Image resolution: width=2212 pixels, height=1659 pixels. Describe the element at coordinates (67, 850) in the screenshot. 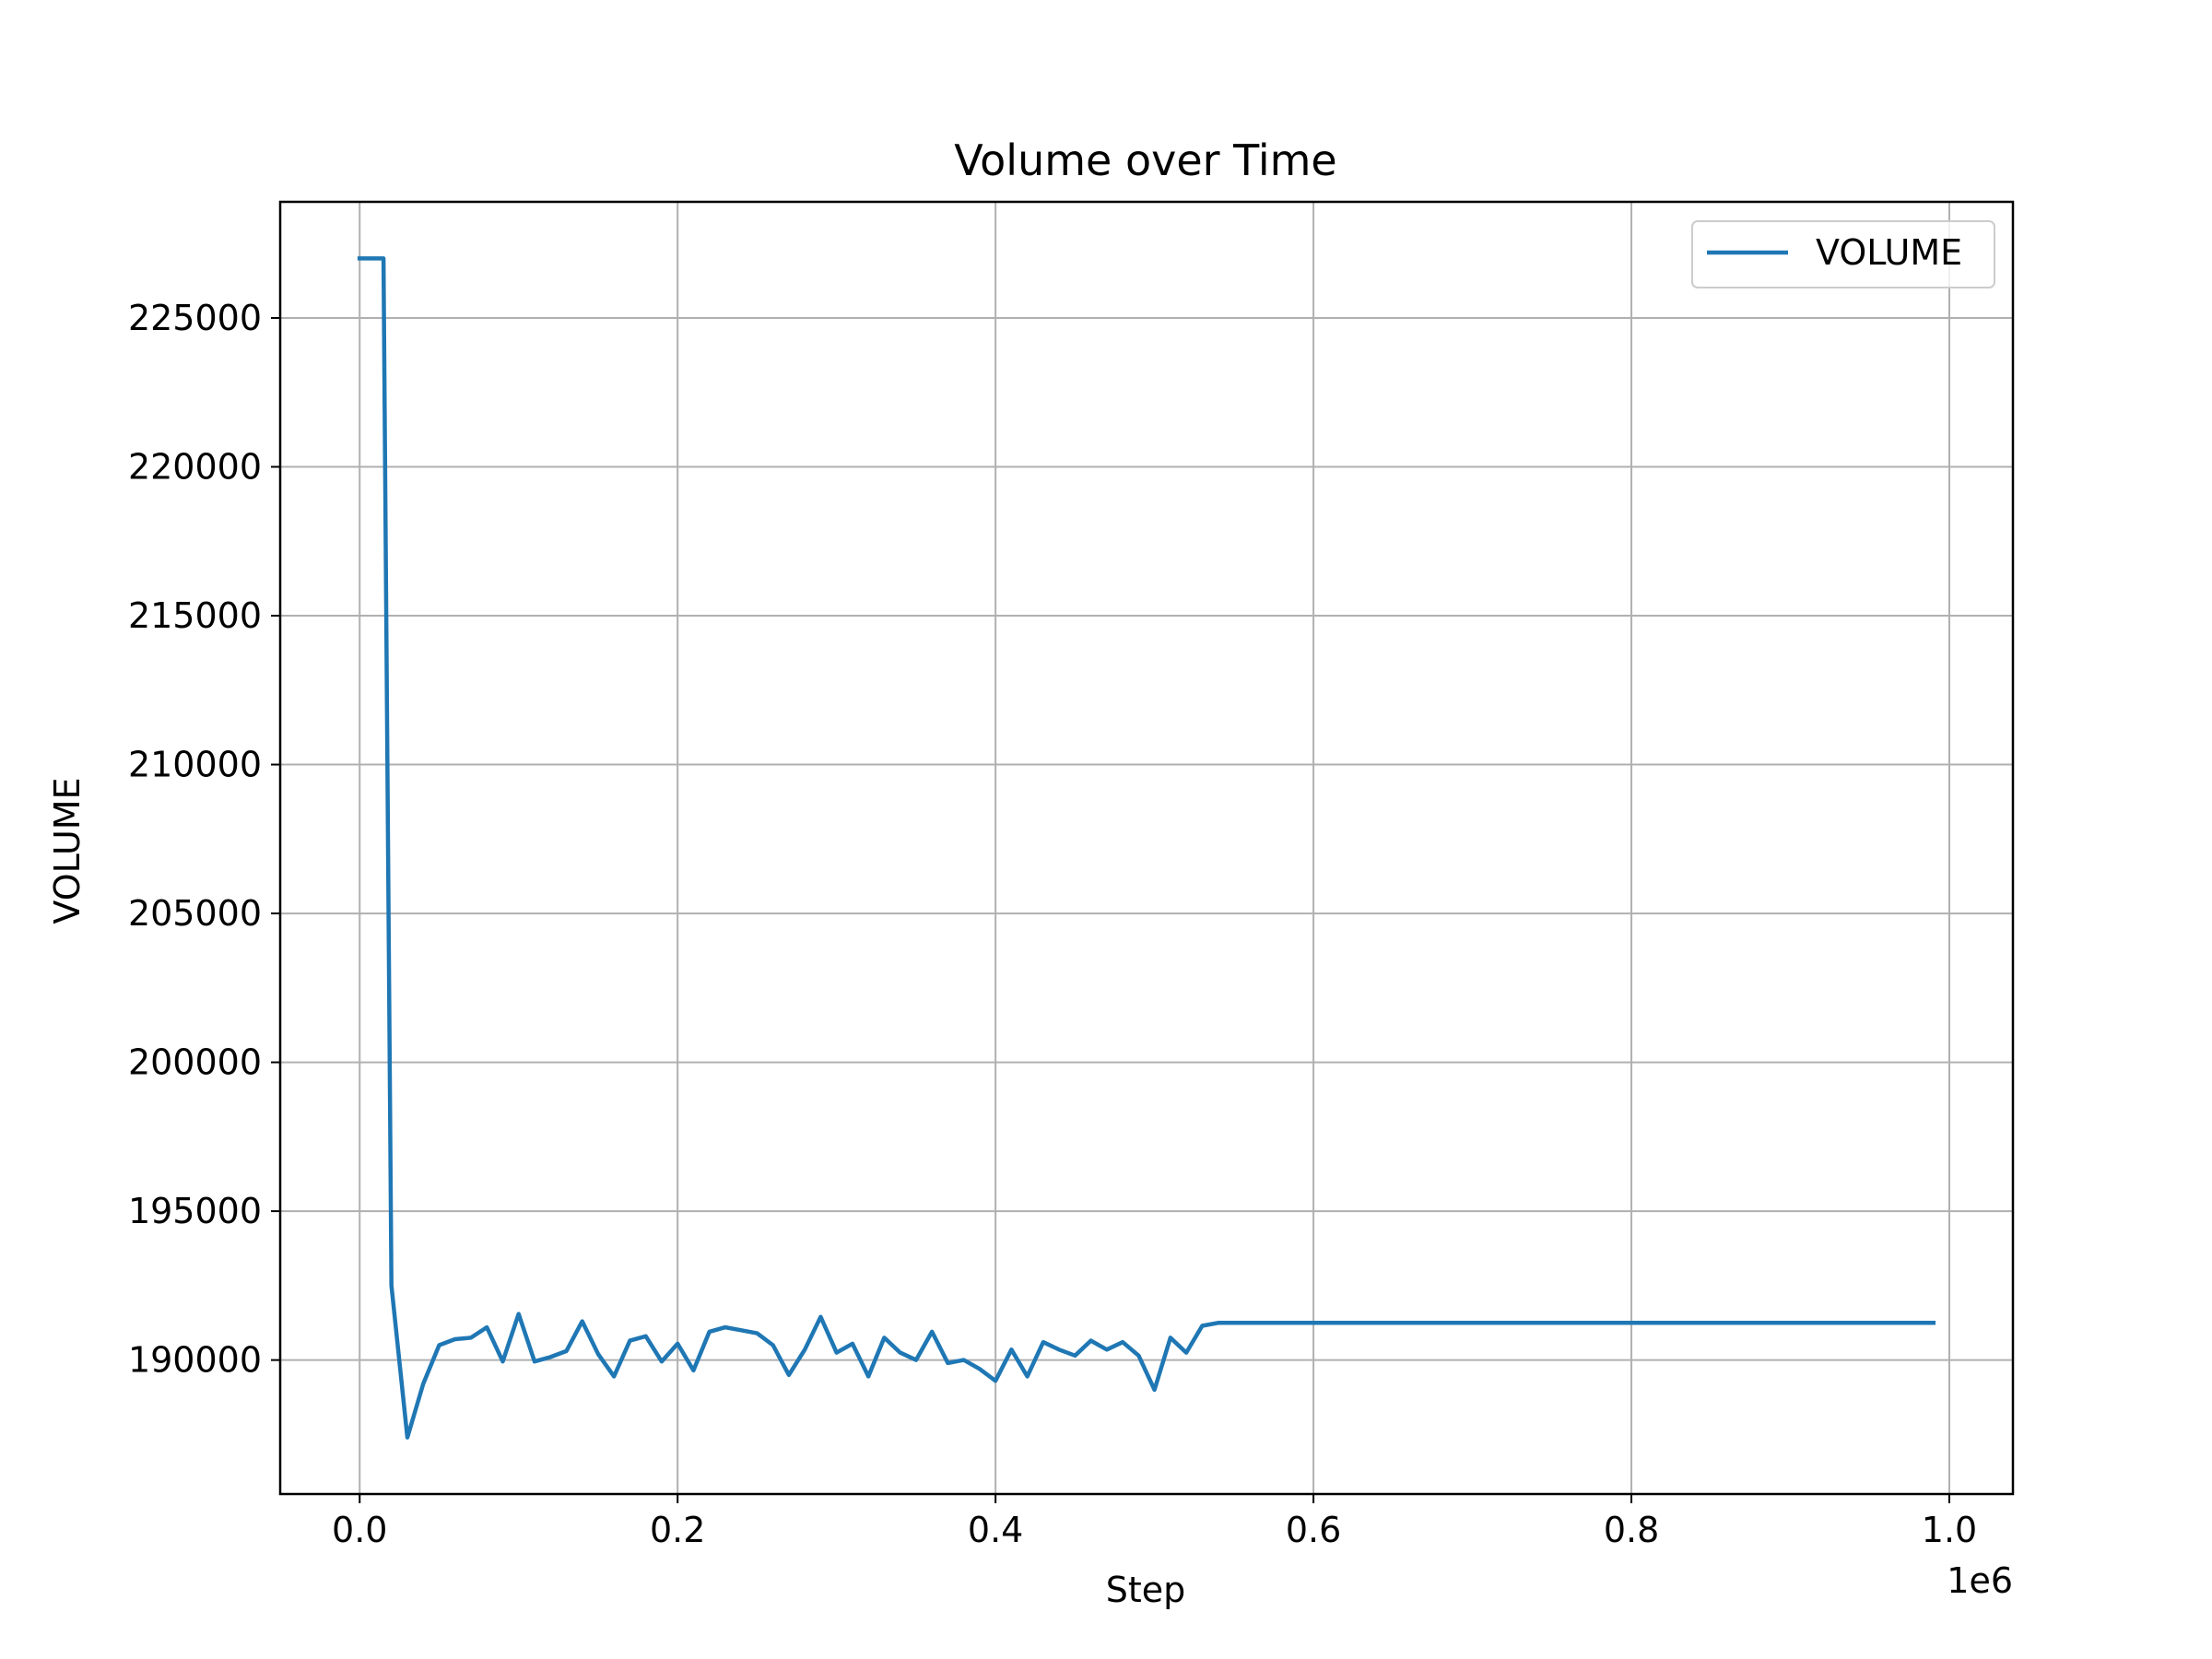

I see `y-axis-label: VOLUME` at that location.